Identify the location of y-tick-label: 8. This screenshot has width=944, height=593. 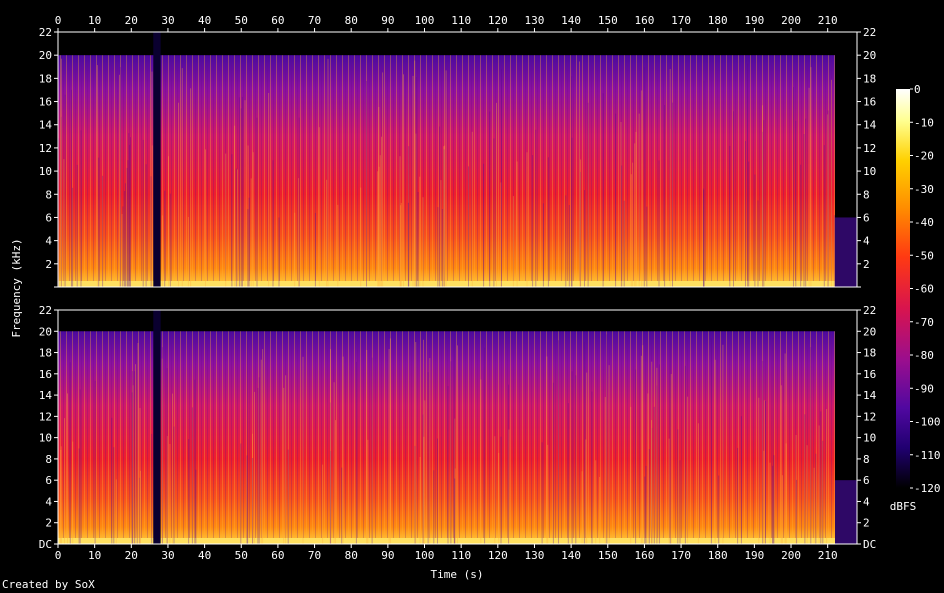
(866, 194).